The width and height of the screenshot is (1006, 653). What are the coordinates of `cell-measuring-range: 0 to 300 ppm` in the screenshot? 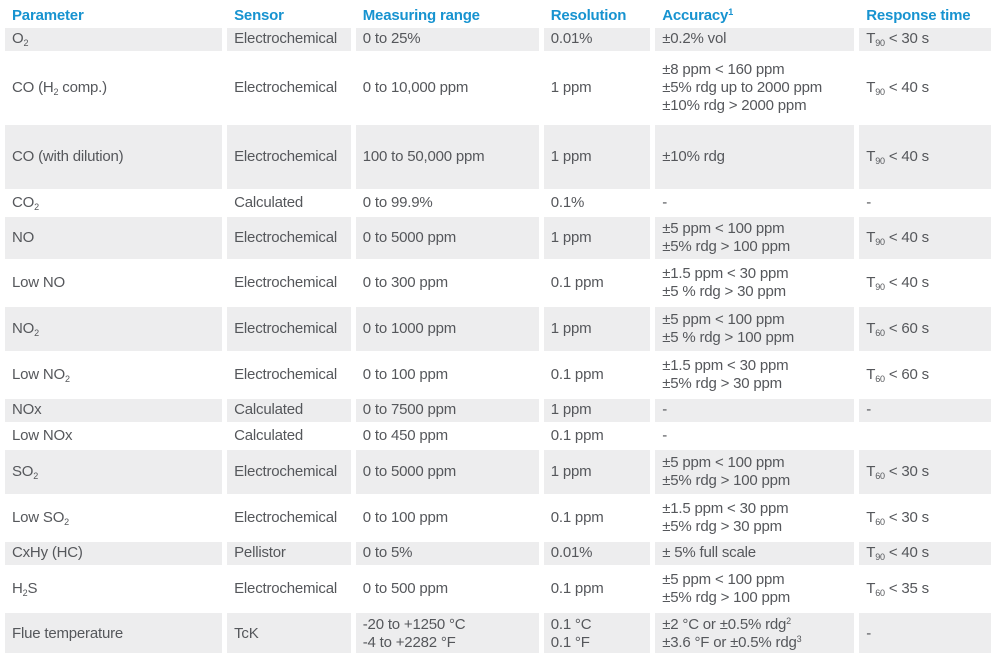 It's located at (447, 283).